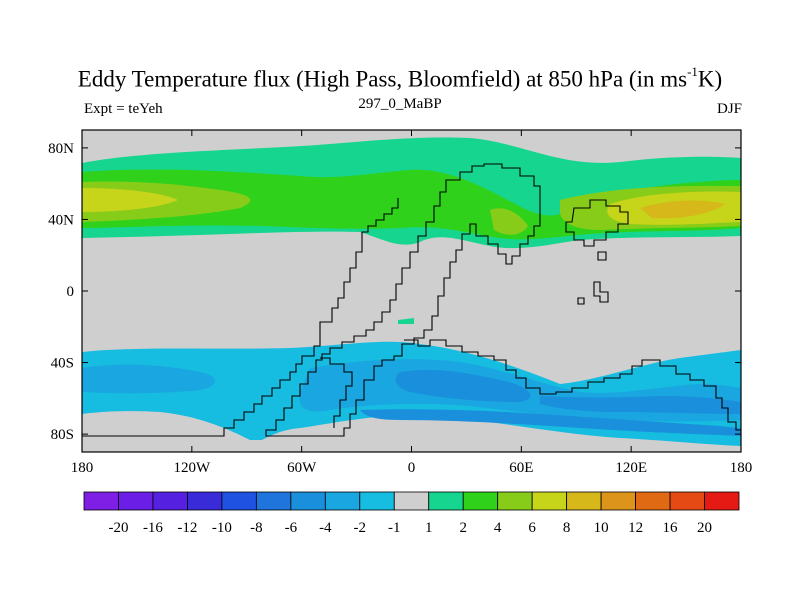 The width and height of the screenshot is (800, 600). What do you see at coordinates (498, 528) in the screenshot?
I see `colorbar-label: 4` at bounding box center [498, 528].